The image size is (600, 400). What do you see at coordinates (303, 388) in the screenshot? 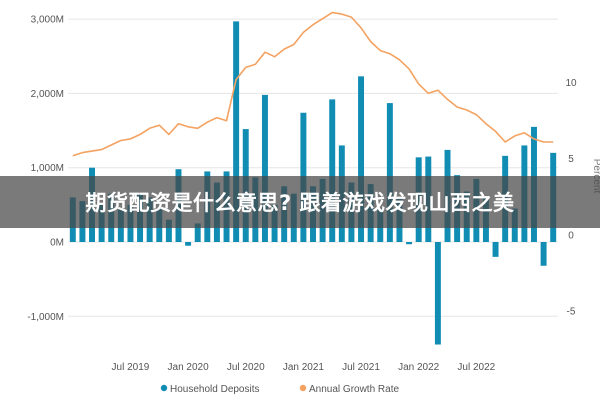
I see `legend-marker-annual-growth-rate` at bounding box center [303, 388].